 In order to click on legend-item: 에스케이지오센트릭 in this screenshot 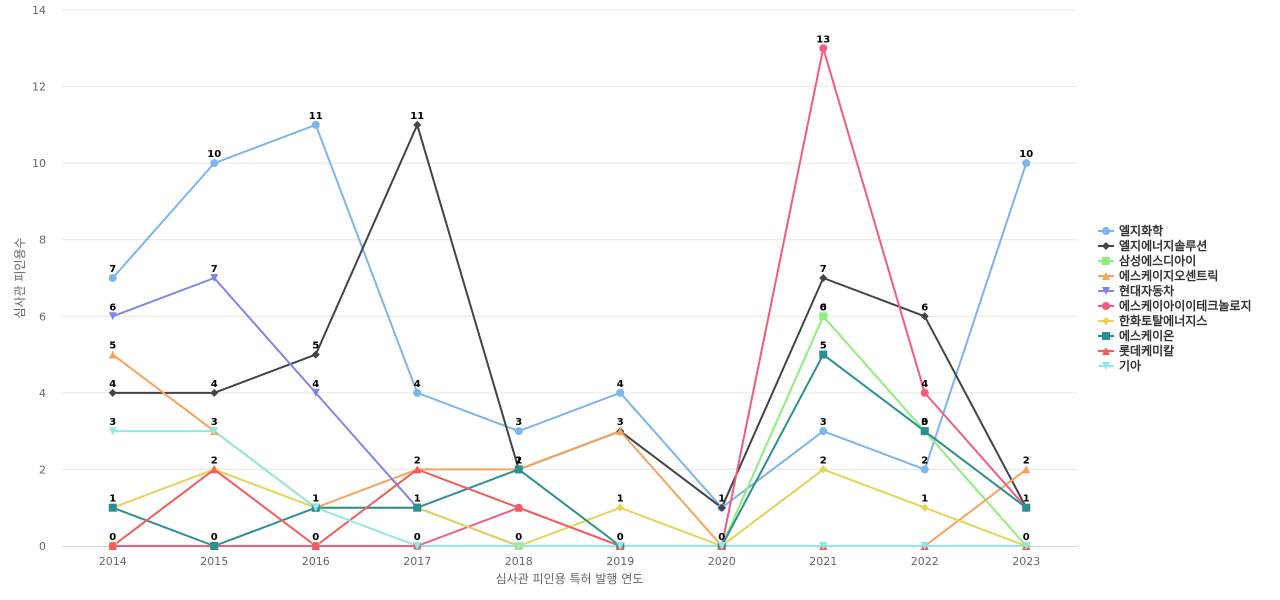, I will do `click(1158, 275)`.